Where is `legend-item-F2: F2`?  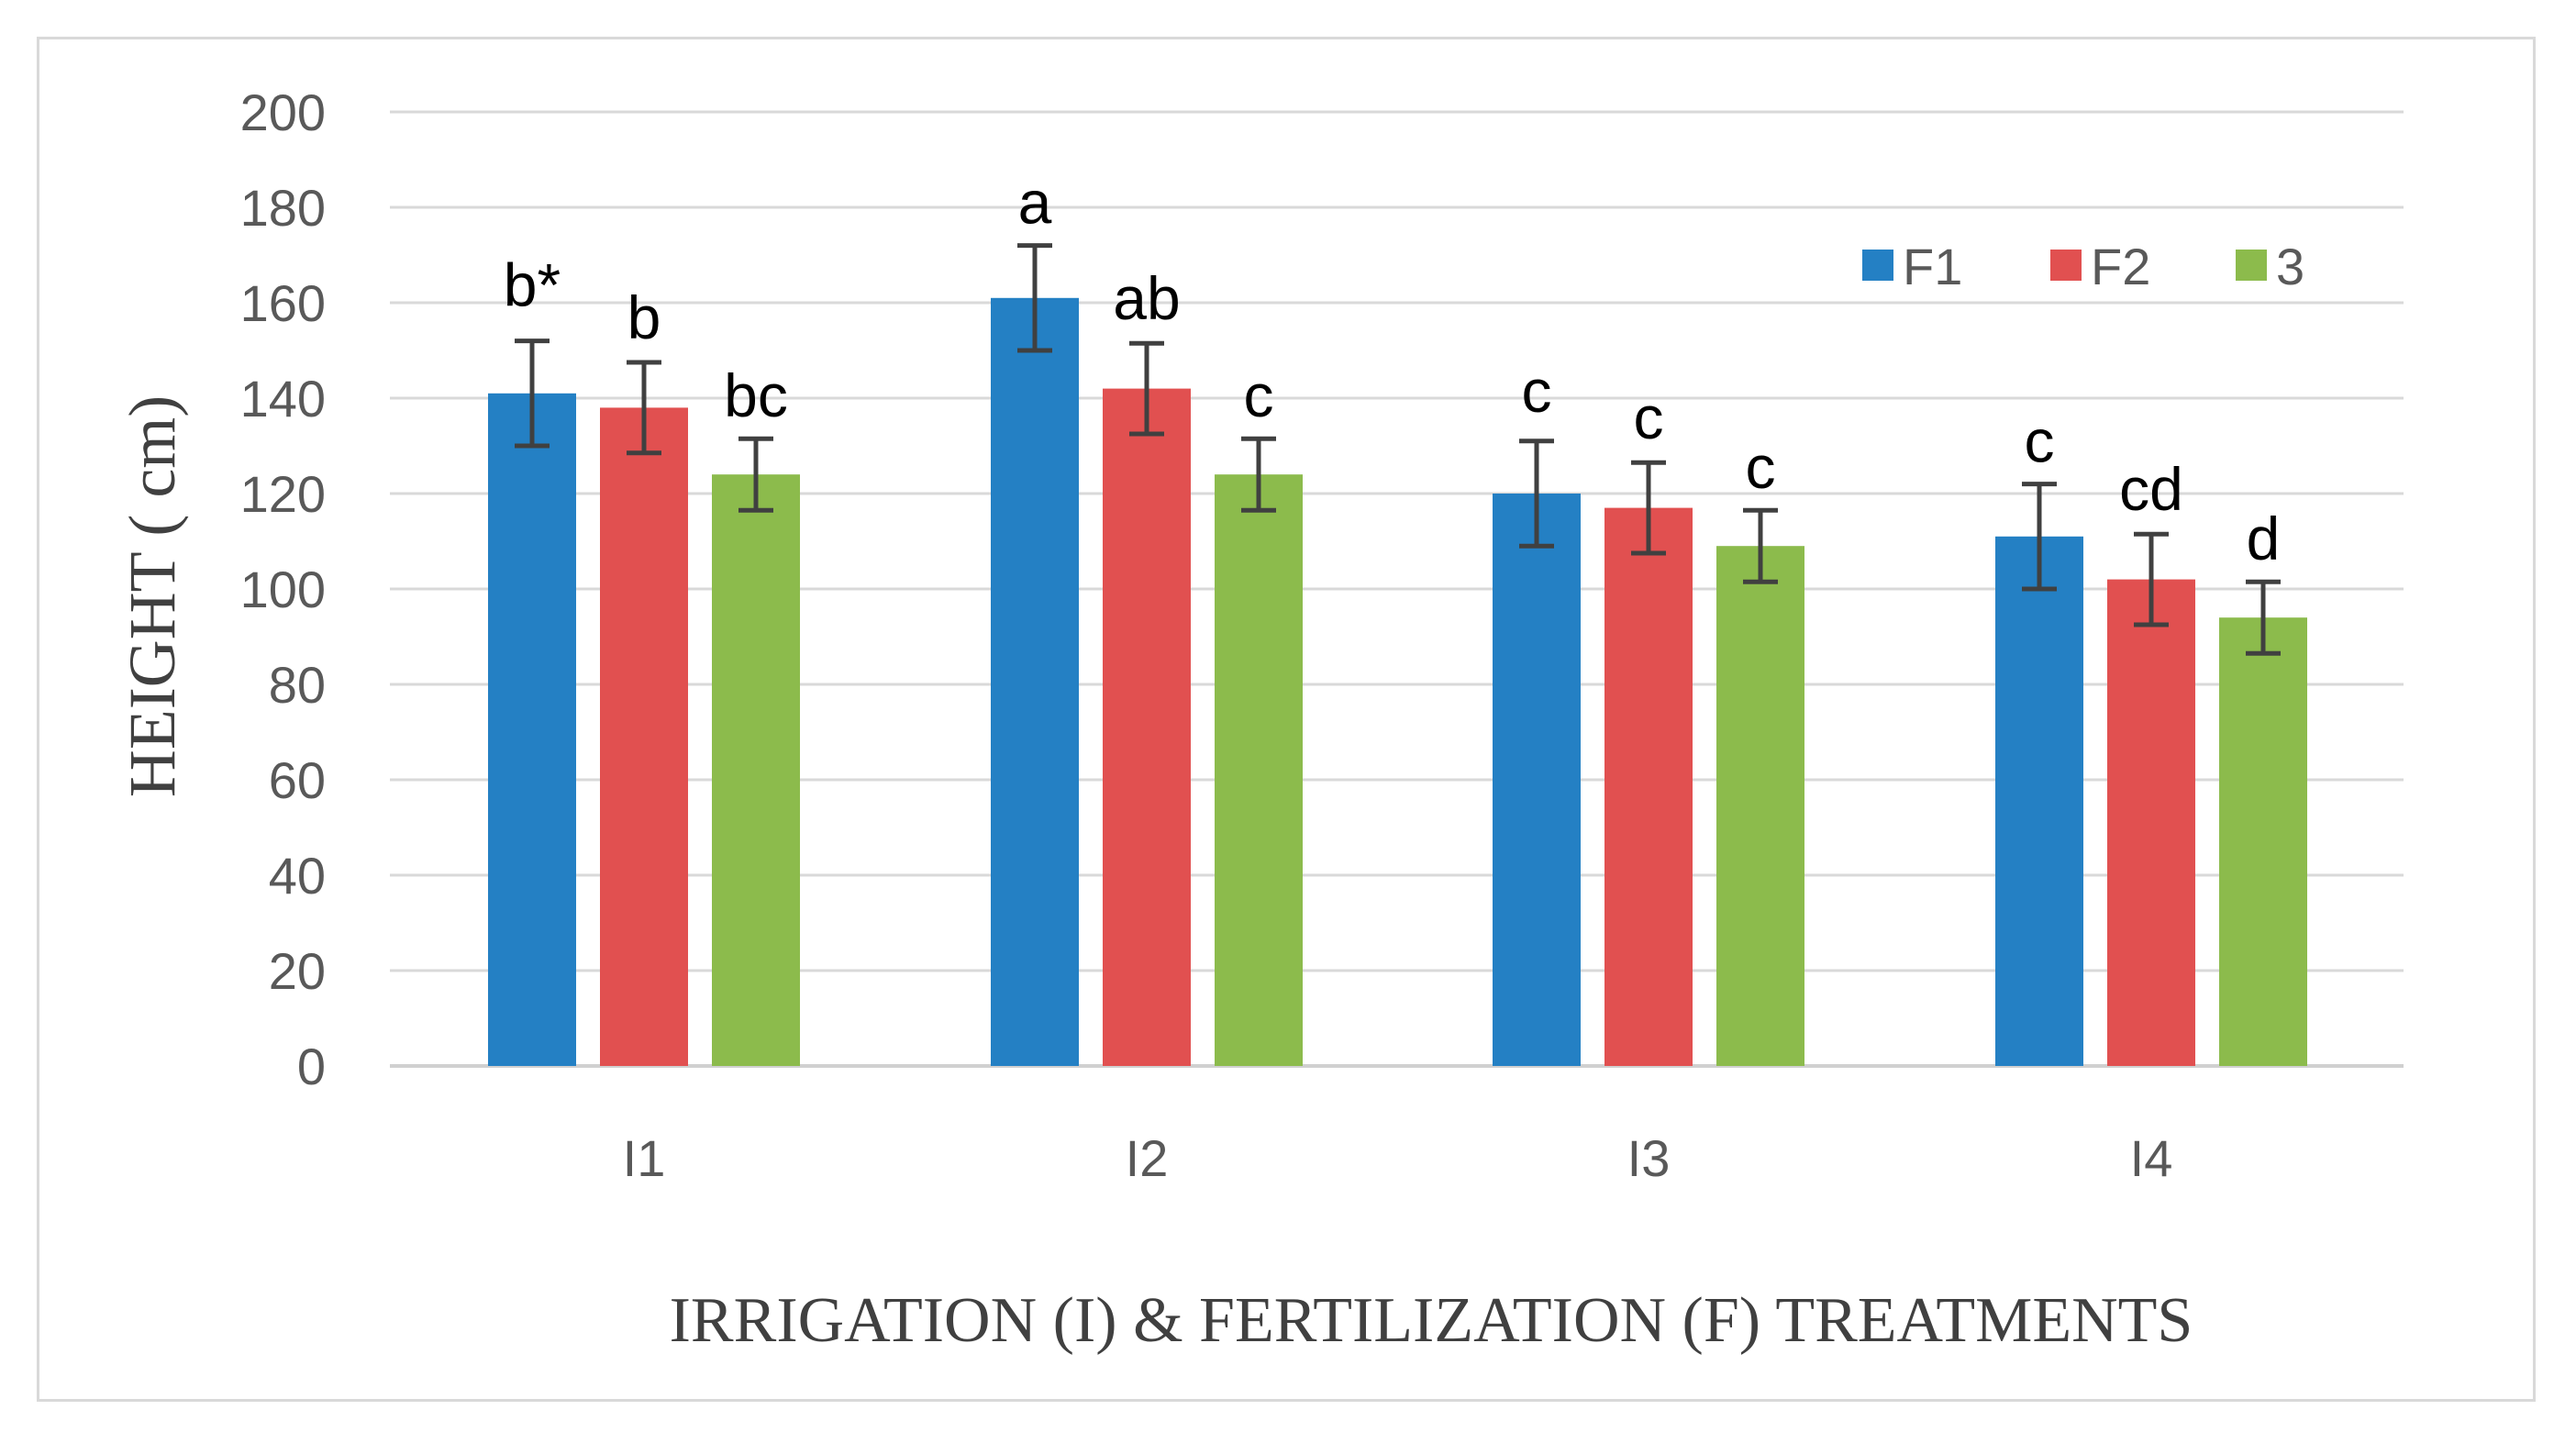 legend-item-F2: F2 is located at coordinates (2100, 266).